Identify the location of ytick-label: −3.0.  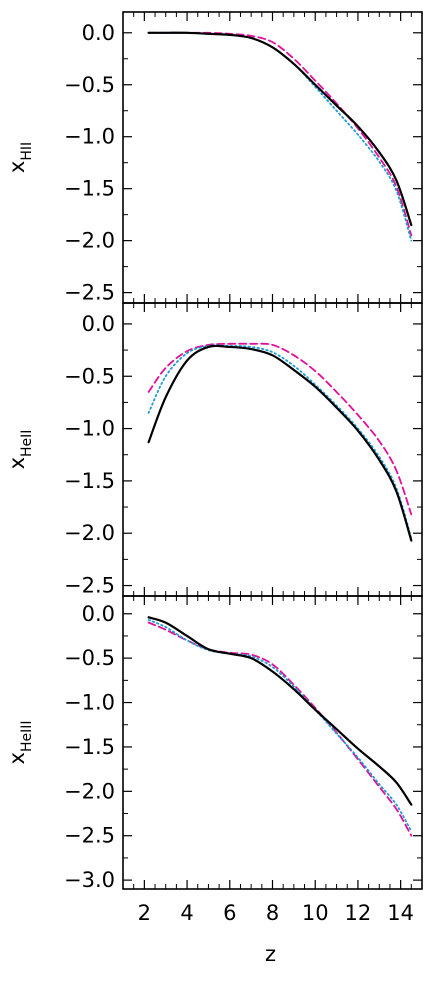
(89, 880).